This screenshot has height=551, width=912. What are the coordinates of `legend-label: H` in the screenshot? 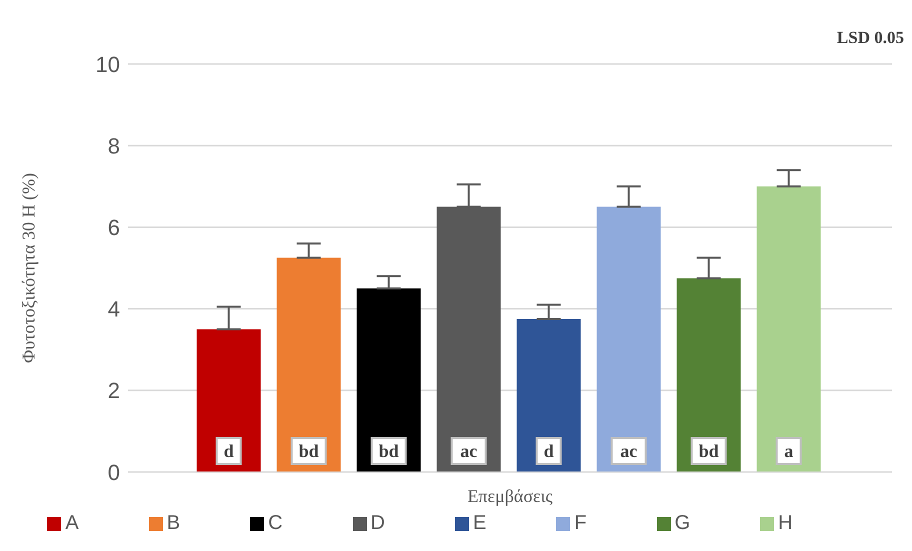 It's located at (785, 523).